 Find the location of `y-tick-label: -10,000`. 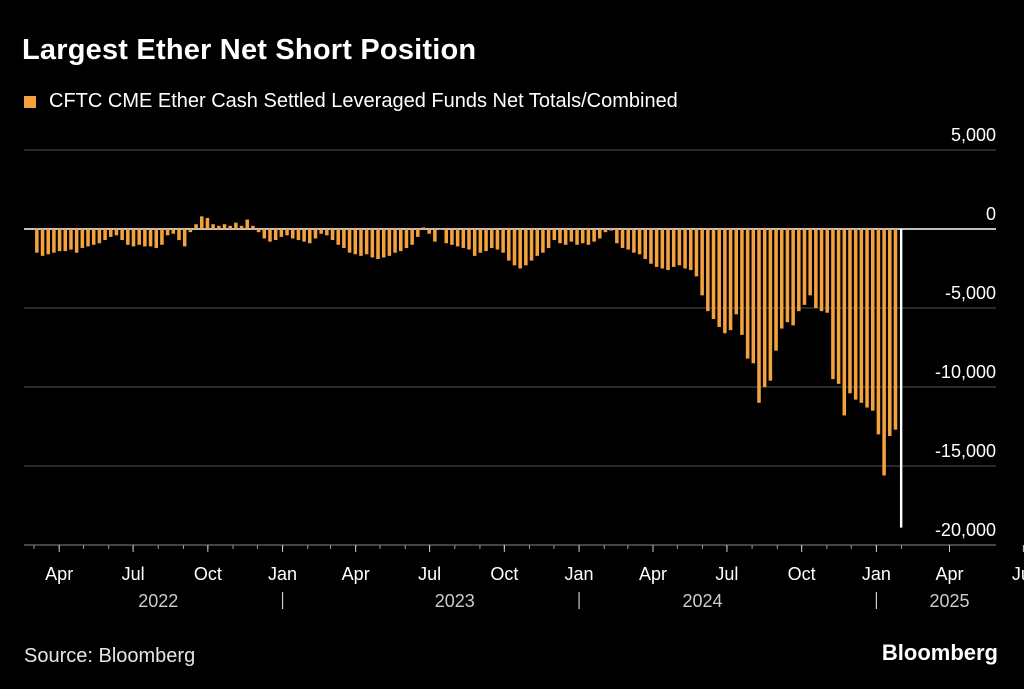

y-tick-label: -10,000 is located at coordinates (965, 372).